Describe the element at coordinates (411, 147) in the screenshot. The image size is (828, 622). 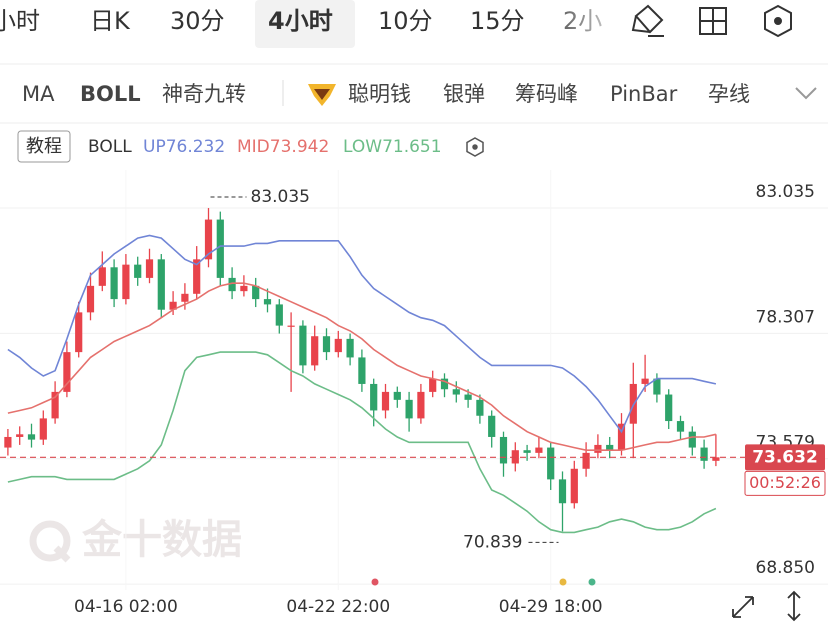
I see `band-value: 71.651` at that location.